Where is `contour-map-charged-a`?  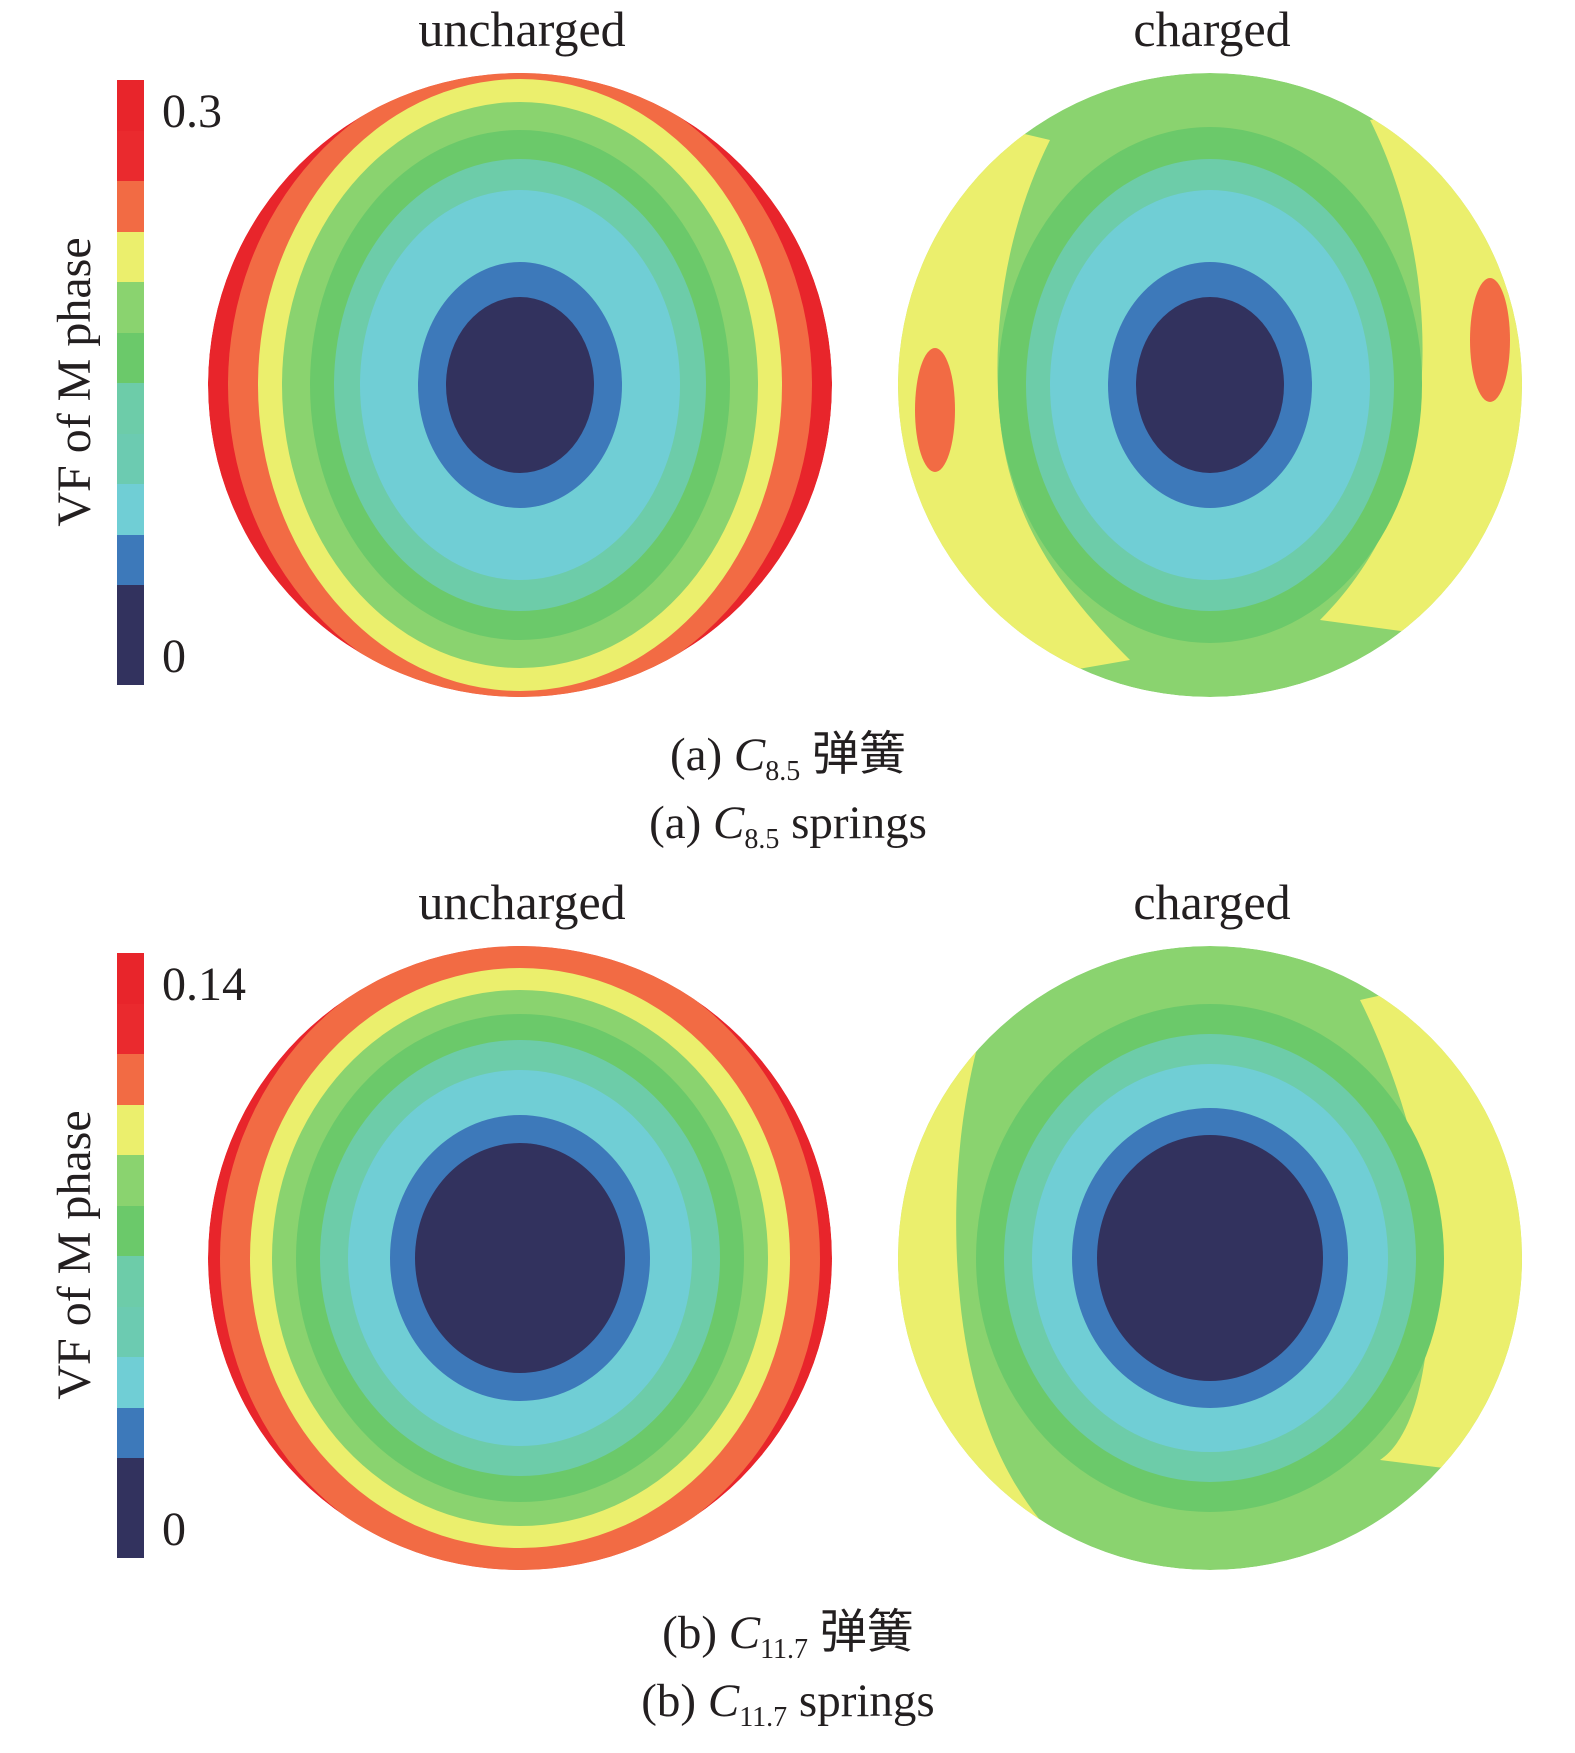 contour-map-charged-a is located at coordinates (1210, 385).